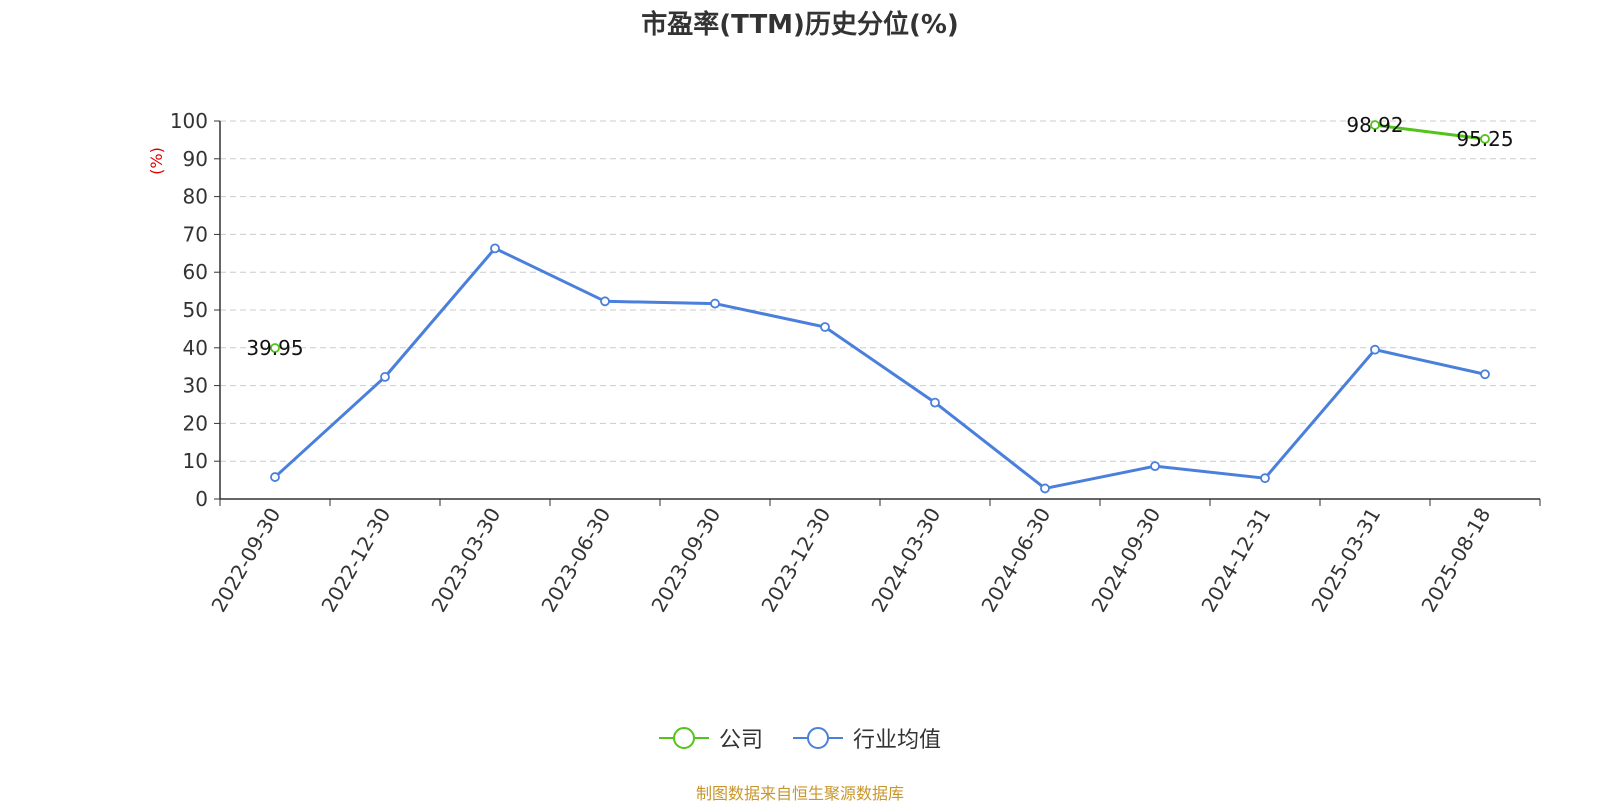 Image resolution: width=1600 pixels, height=804 pixels. Describe the element at coordinates (740, 740) in the screenshot. I see `legend-company-label: 公司` at that location.